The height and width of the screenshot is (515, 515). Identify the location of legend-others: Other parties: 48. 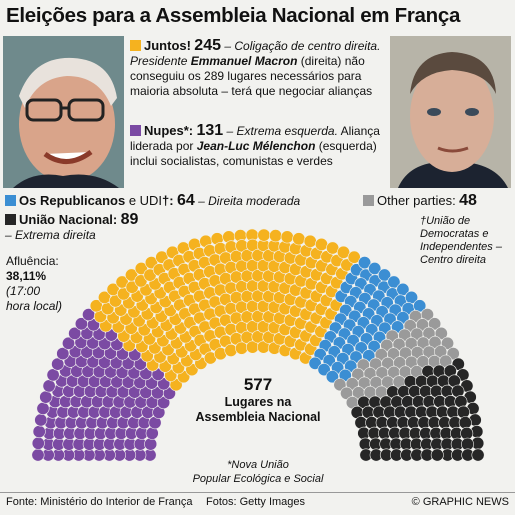
(420, 201).